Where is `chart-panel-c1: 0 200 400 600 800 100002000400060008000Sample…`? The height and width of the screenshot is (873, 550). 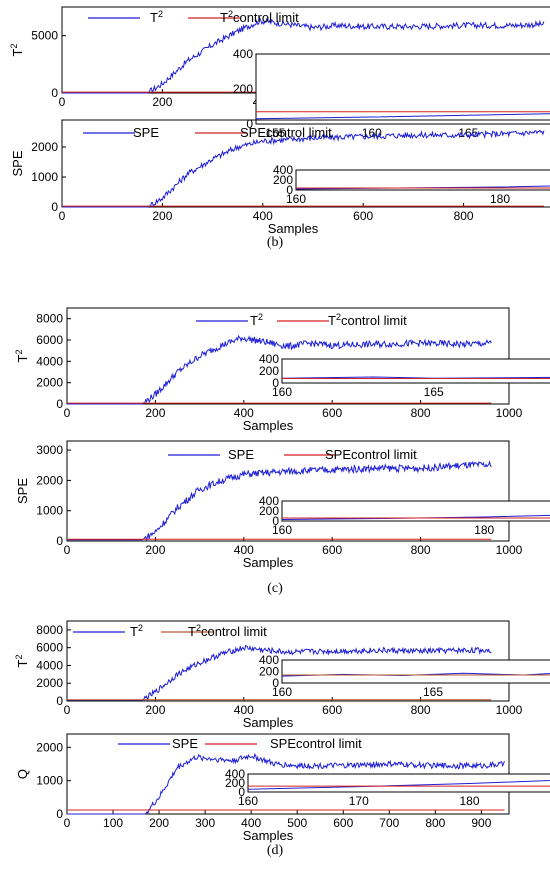 chart-panel-c1: 0 200 400 600 800 100002000400060008000Sample… is located at coordinates (282, 370).